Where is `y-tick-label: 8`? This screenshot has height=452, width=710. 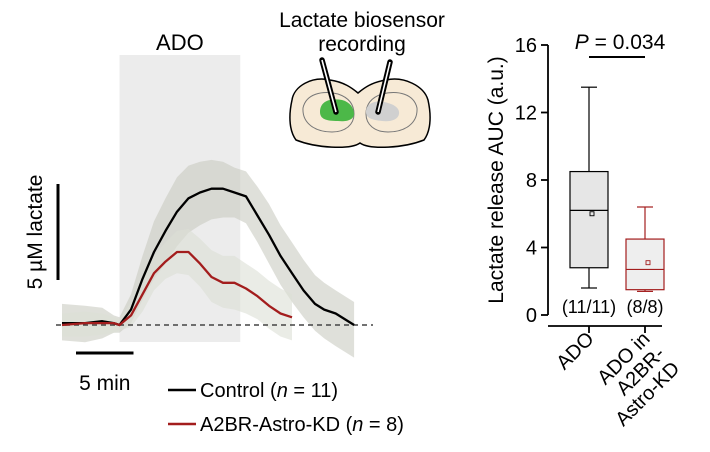 y-tick-label: 8 is located at coordinates (531, 181).